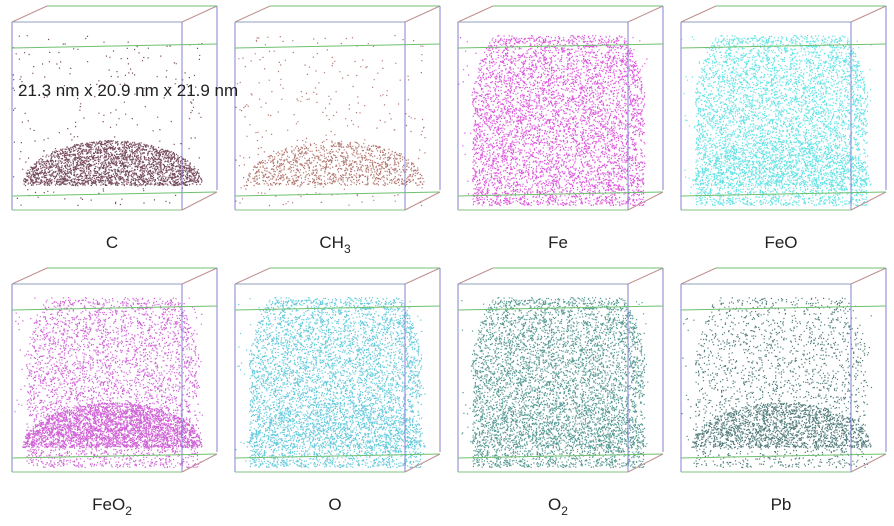 This screenshot has width=894, height=526. Describe the element at coordinates (347, 249) in the screenshot. I see `label-subscript: 3` at that location.